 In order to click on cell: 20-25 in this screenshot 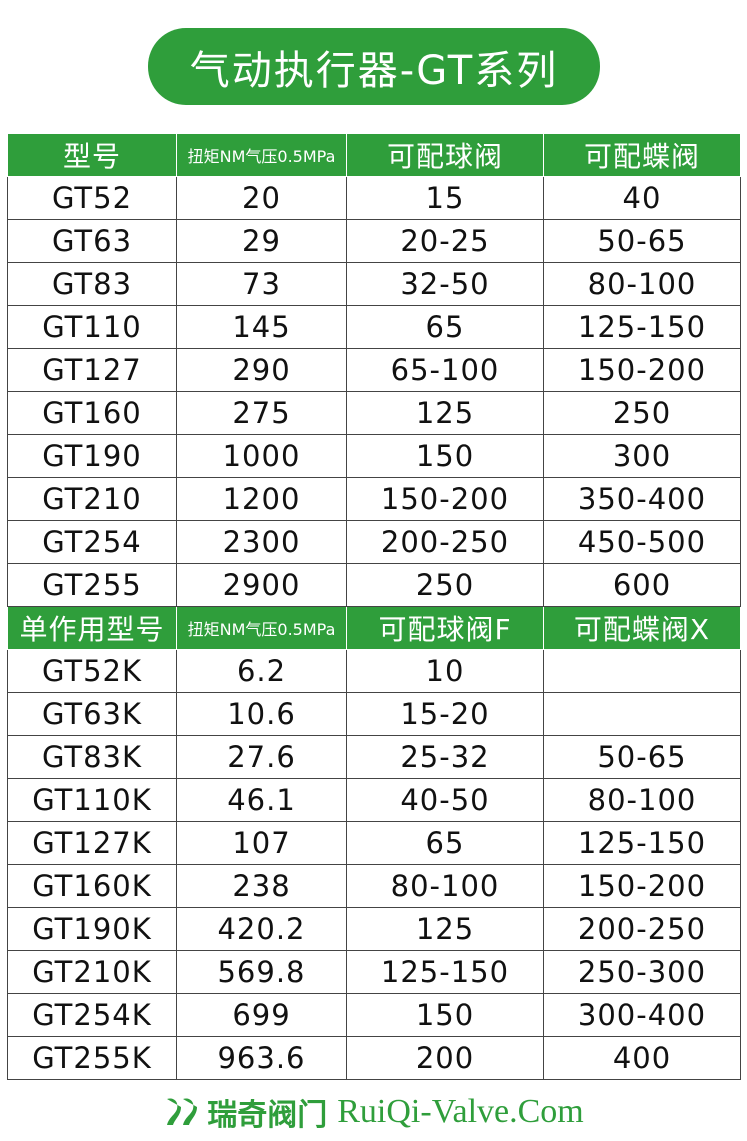, I will do `click(445, 241)`.